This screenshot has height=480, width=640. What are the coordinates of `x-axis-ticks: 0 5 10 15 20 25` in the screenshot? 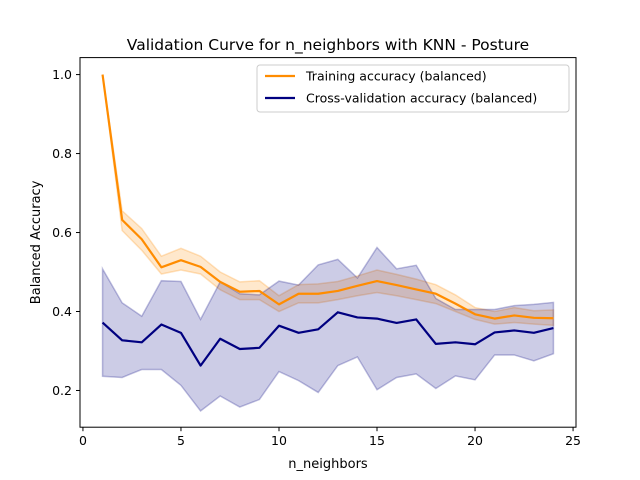 It's located at (330, 437).